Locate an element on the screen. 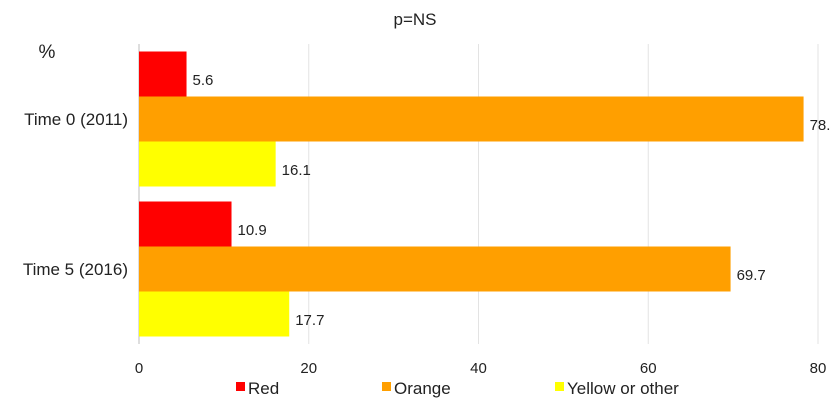 The height and width of the screenshot is (399, 831). category-labels: Time 0 (2011) Time 5 (2016) is located at coordinates (75, 194).